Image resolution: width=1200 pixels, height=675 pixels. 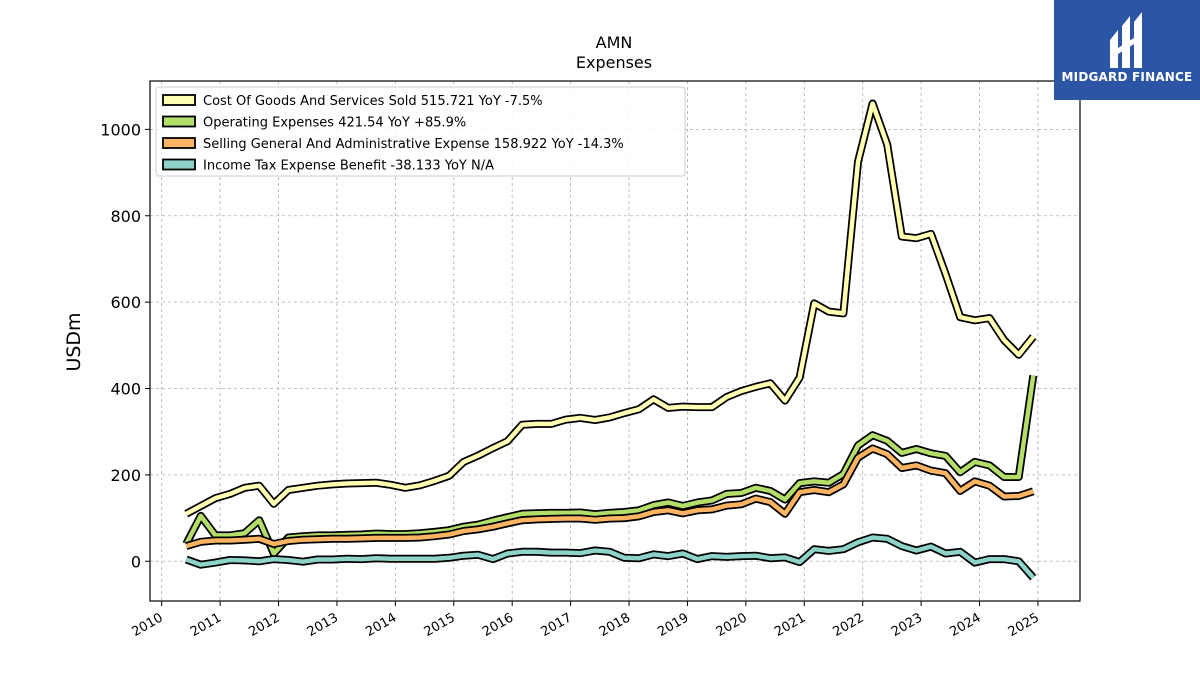 I want to click on brand-logo: MIDGARD FINANCE, so click(x=1127, y=50).